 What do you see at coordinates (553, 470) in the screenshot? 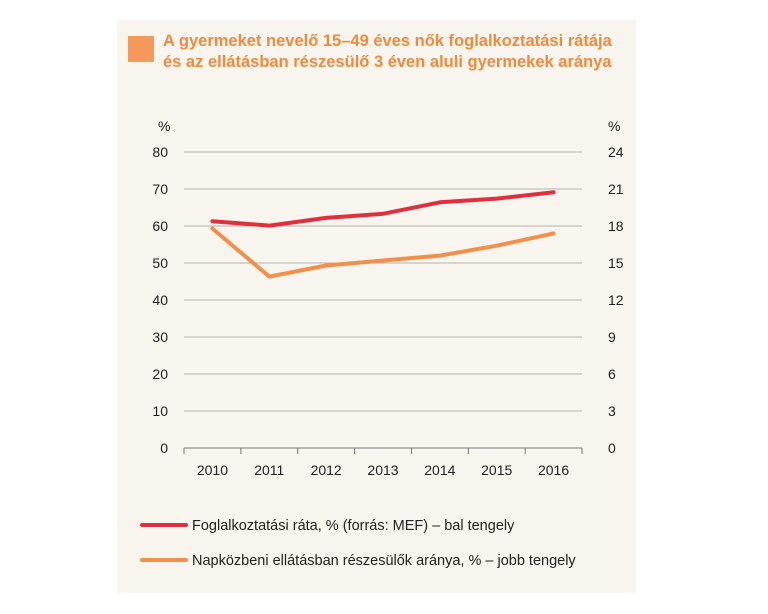
I see `x-tick-label: 2016` at bounding box center [553, 470].